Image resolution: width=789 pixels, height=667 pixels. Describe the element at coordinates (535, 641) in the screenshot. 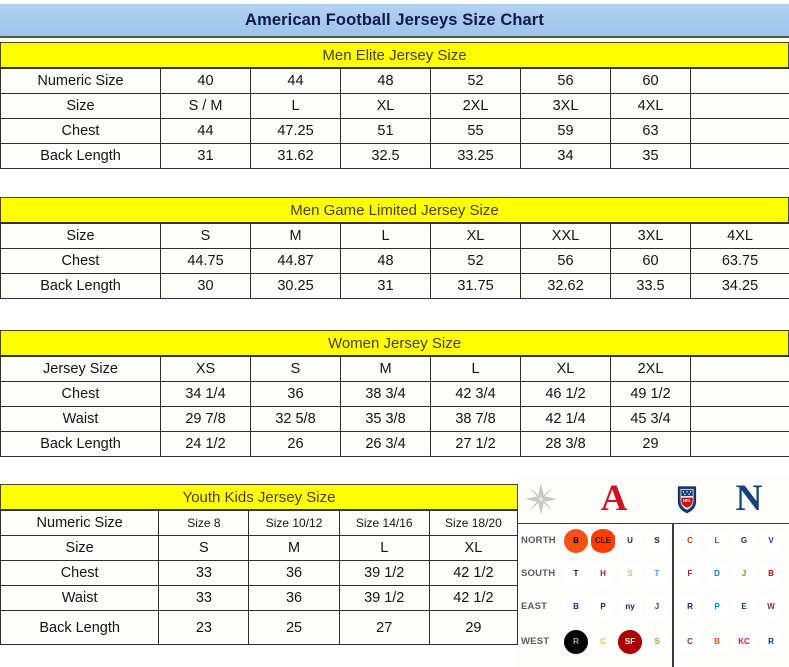

I see `division-label: WEST` at that location.